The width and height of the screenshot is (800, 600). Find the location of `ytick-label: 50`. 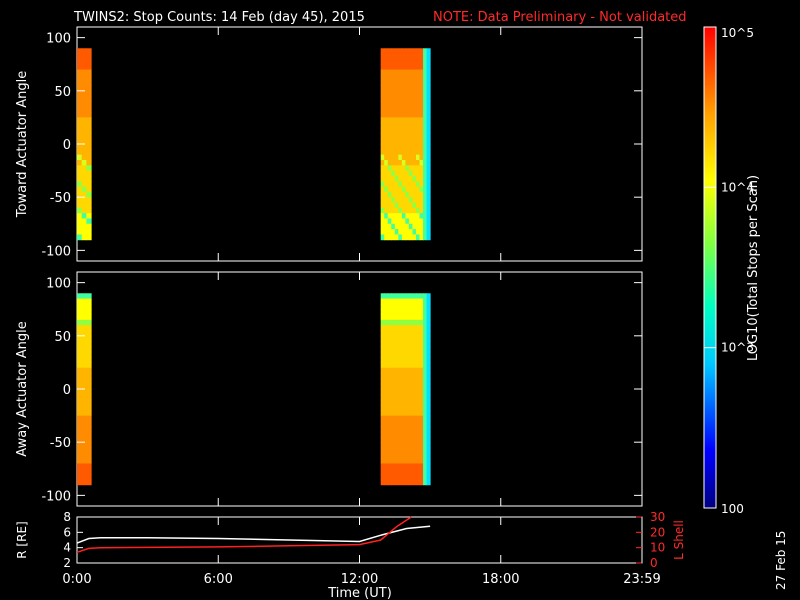

ytick-label: 50 is located at coordinates (62, 337).